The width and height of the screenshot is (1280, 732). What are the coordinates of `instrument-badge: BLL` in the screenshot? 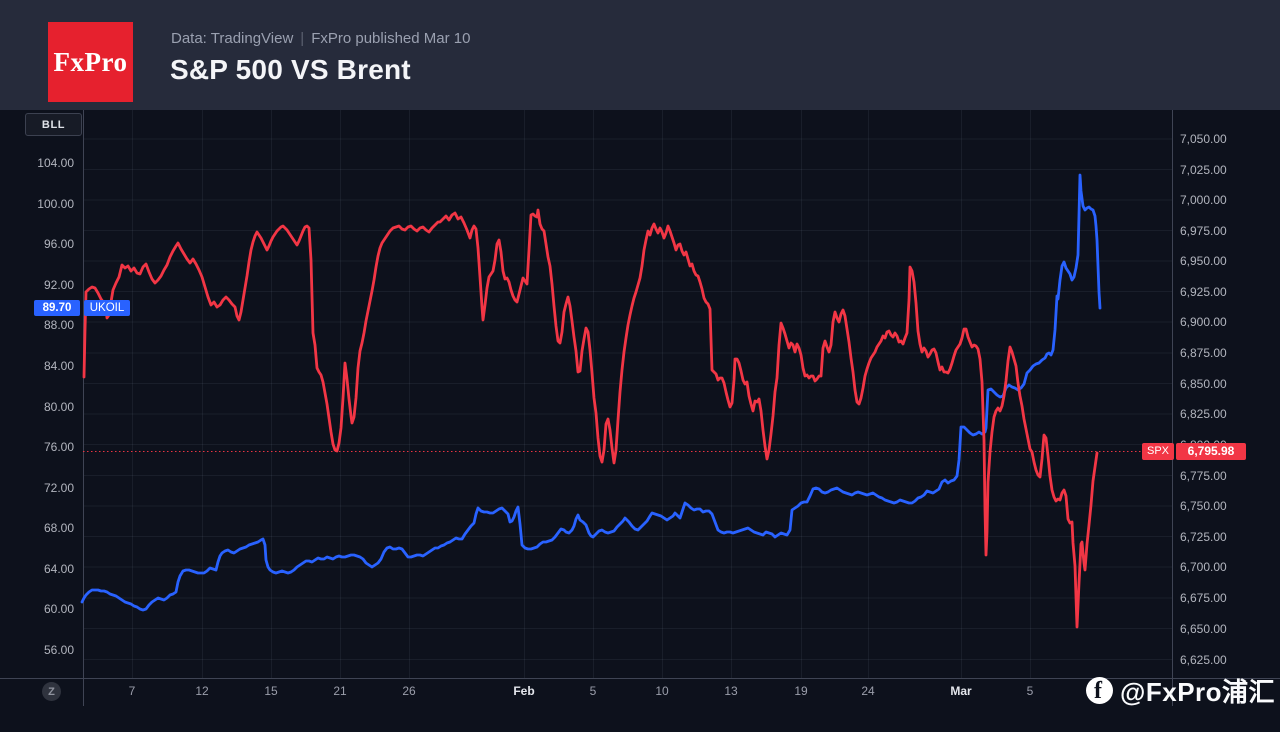 It's located at (53, 124).